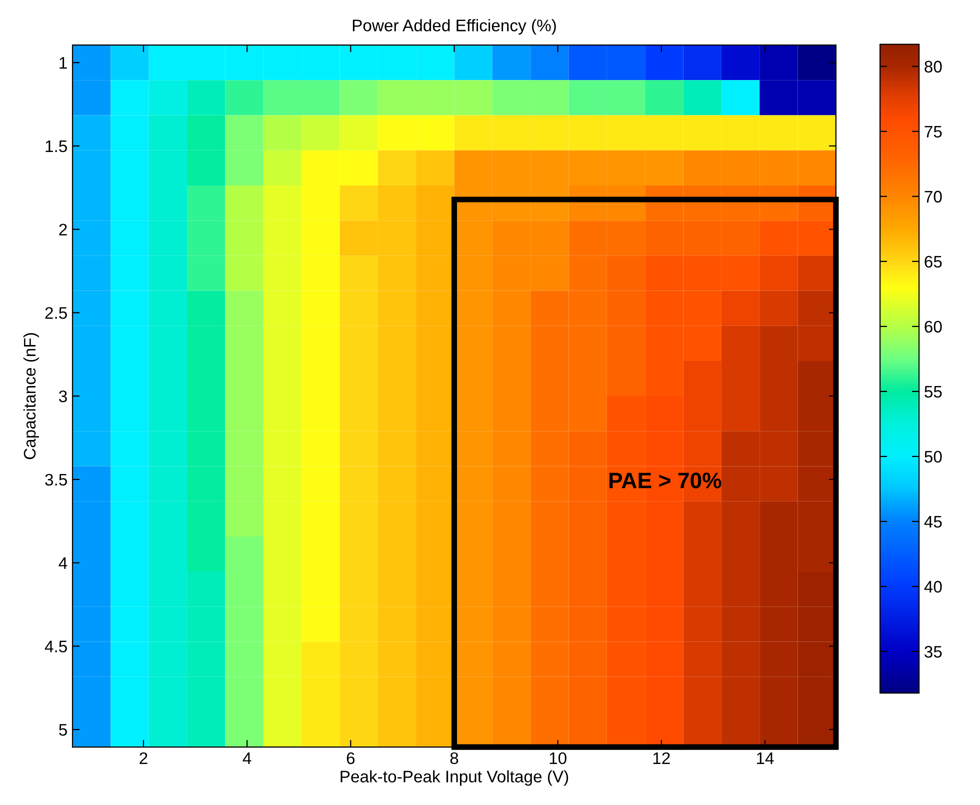  Describe the element at coordinates (933, 392) in the screenshot. I see `color-bar-label: 55` at that location.